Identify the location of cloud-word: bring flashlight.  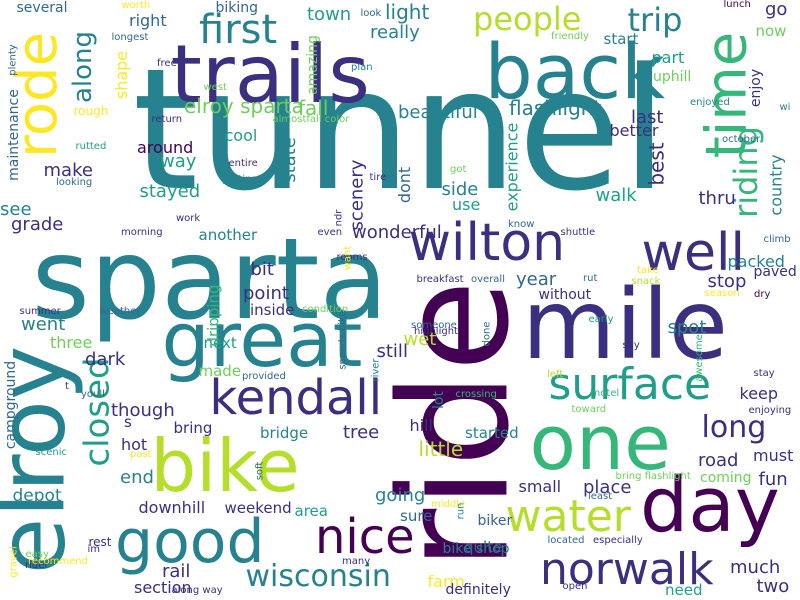
(653, 476).